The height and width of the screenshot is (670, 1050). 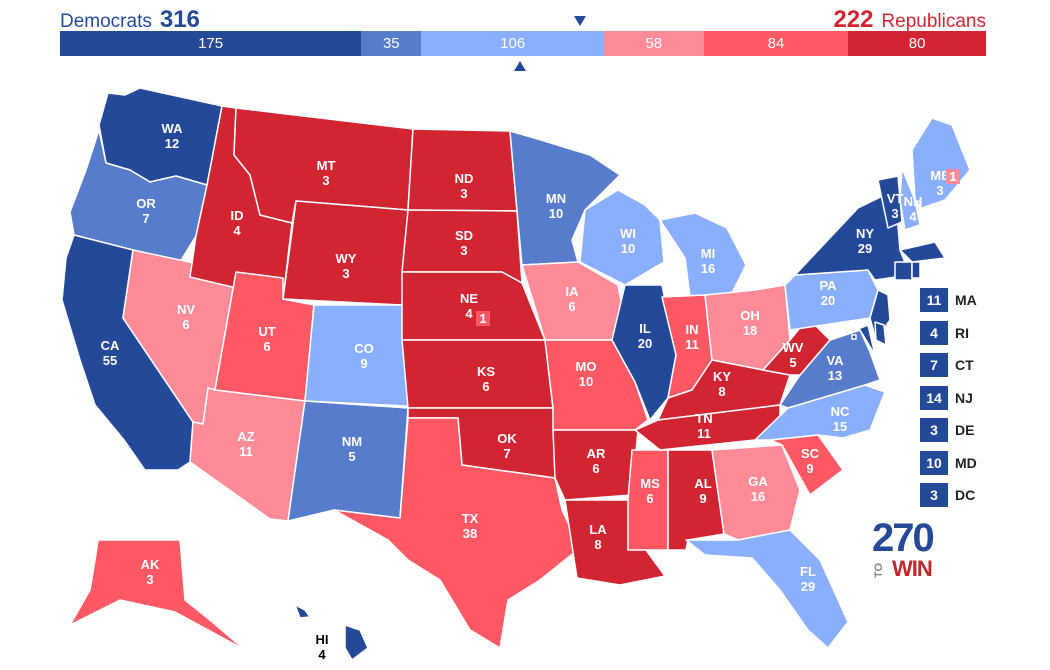 What do you see at coordinates (351, 456) in the screenshot?
I see `state-ev-nm: 5` at bounding box center [351, 456].